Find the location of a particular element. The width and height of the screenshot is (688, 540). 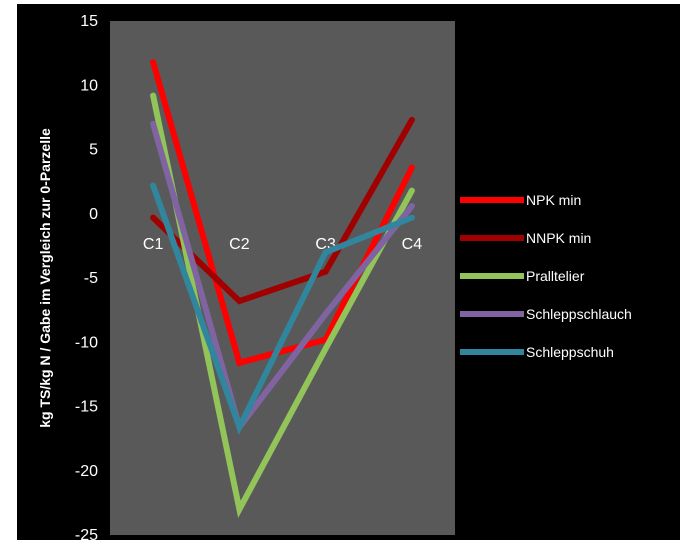

legend-label: NPK min is located at coordinates (553, 200).